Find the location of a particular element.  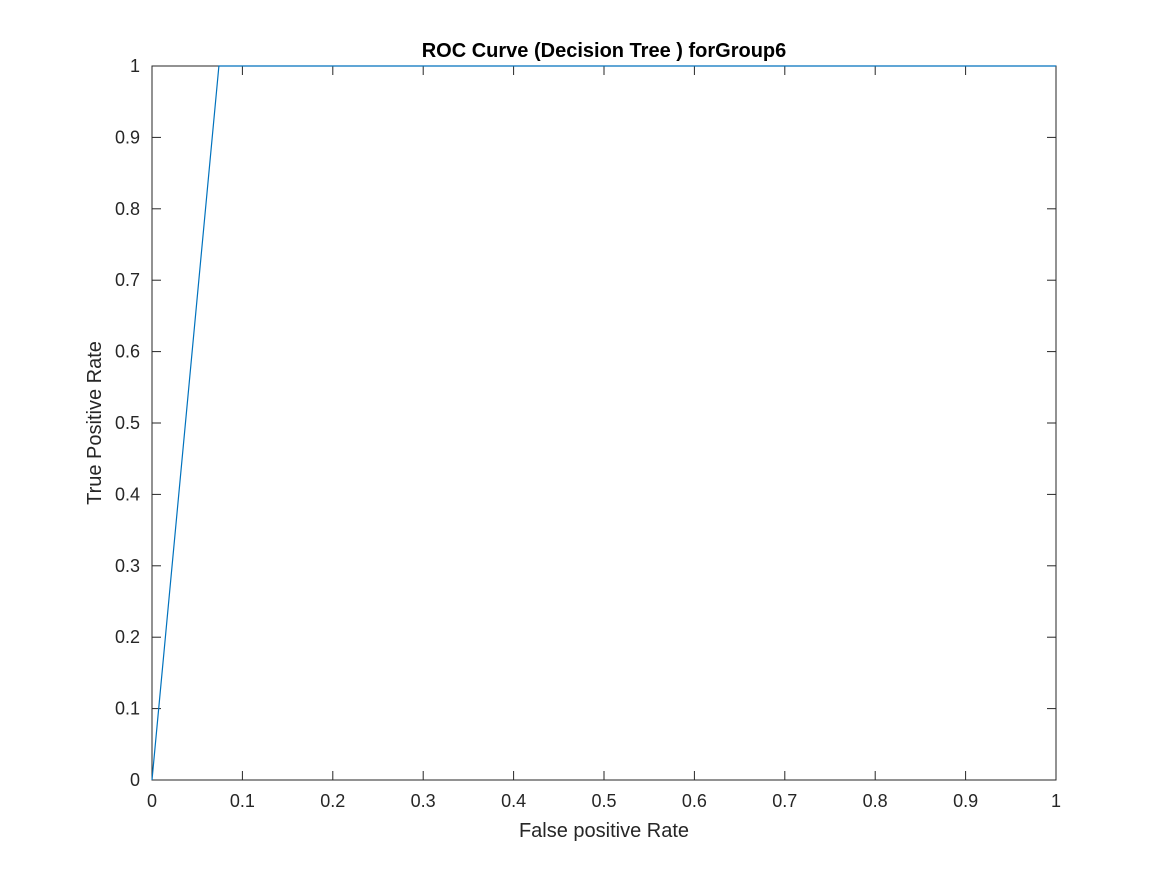

y-tick-labels: 0 0.1 0.2 0.3 0.4 0.5 0.6 0.7 0.8 0.9 1 is located at coordinates (127, 423).